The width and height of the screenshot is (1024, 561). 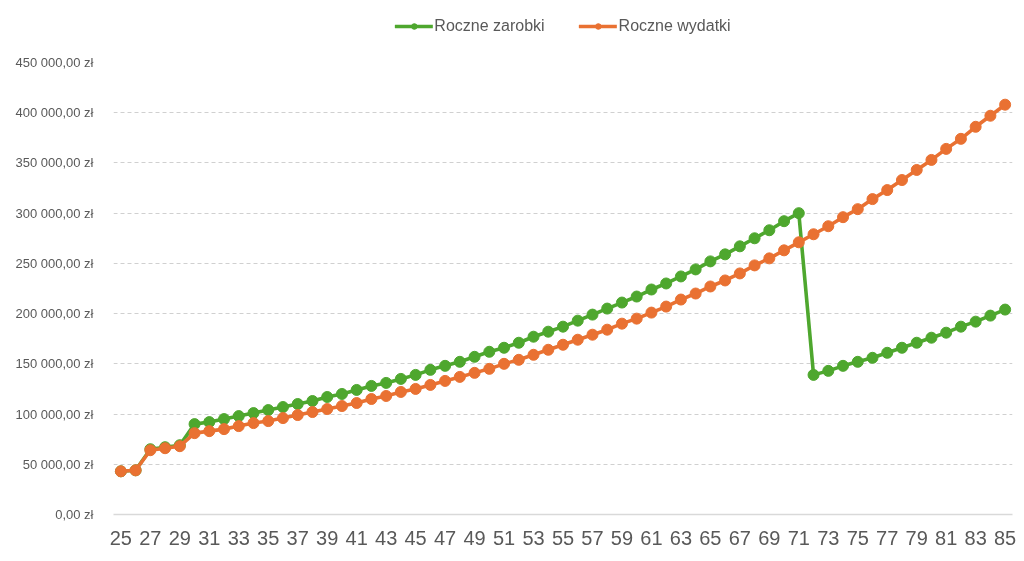 What do you see at coordinates (857, 537) in the screenshot?
I see `x-tick-label: 75` at bounding box center [857, 537].